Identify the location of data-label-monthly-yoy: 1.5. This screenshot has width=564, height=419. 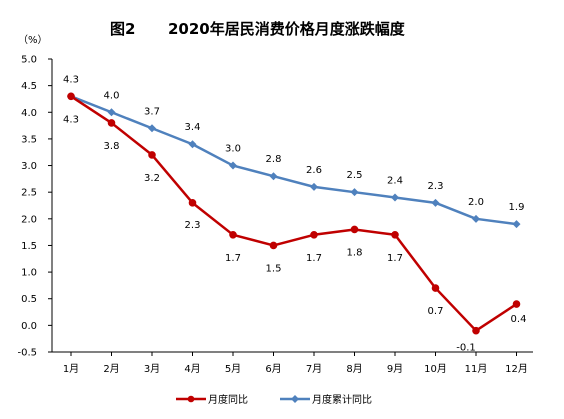
(274, 268).